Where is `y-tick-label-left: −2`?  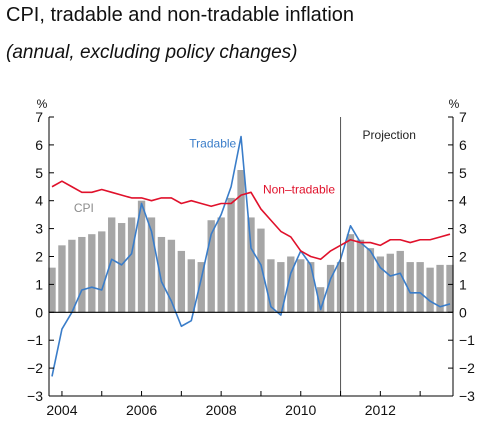 y-tick-label-left: −2 is located at coordinates (35, 368).